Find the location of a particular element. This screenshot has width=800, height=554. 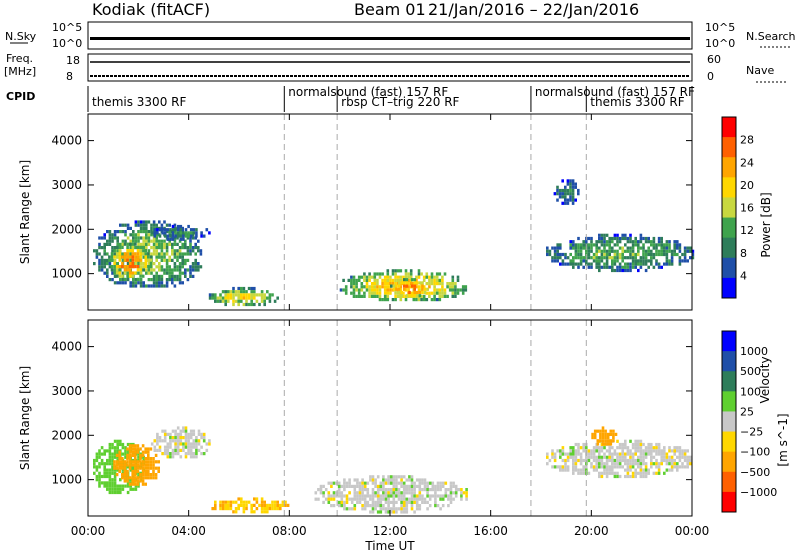

nsky-tick-low: 10^0 is located at coordinates (67, 43).